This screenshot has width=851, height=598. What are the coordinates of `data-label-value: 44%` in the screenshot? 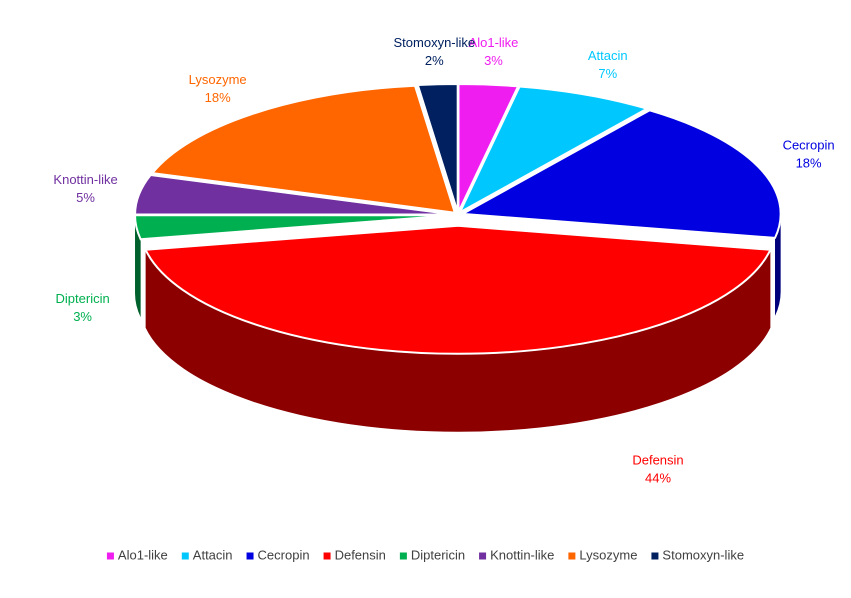 It's located at (658, 477).